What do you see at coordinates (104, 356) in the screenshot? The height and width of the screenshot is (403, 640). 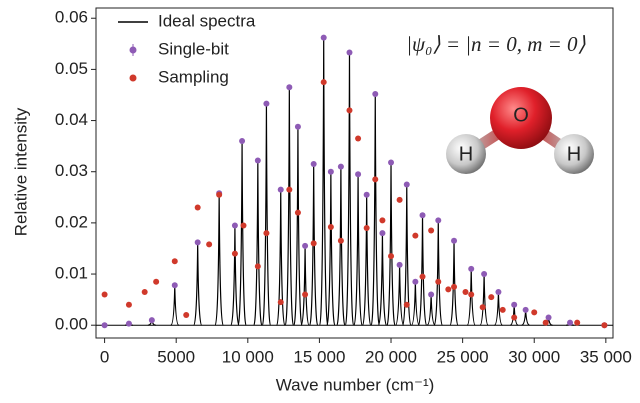 I see `x-tick-label: 0` at bounding box center [104, 356].